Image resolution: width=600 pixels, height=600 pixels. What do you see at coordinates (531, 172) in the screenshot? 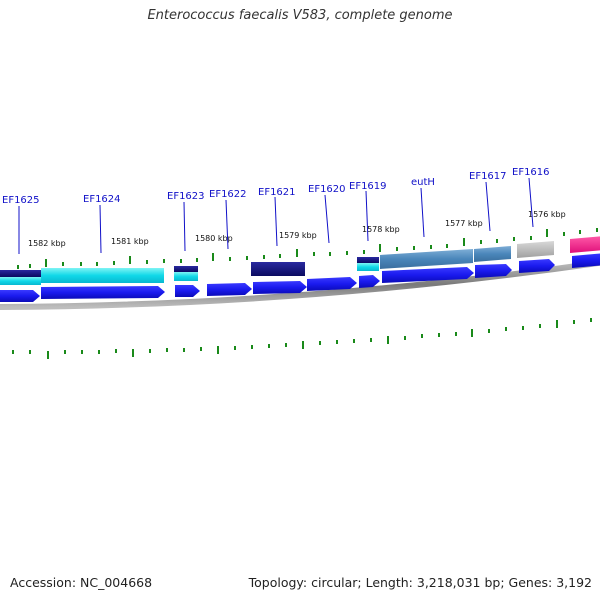
I see `gene-label-ef1616: EF1616` at bounding box center [531, 172].